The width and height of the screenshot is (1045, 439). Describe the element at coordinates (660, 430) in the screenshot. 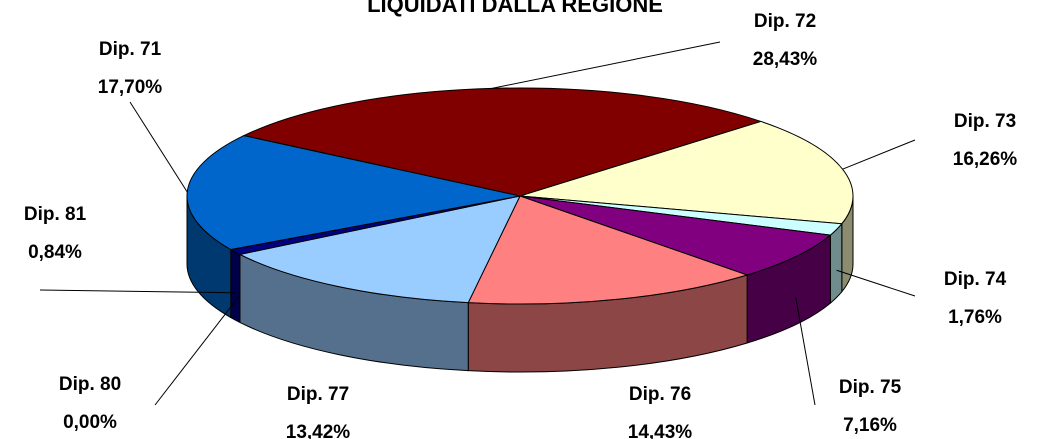

I see `value-label: 14,43%` at that location.